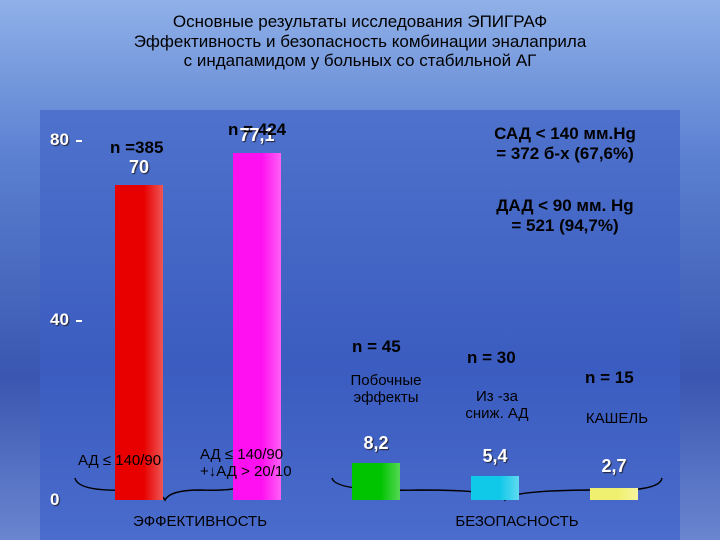 This screenshot has height=540, width=720. I want to click on sample-size: n = 30, so click(491, 357).